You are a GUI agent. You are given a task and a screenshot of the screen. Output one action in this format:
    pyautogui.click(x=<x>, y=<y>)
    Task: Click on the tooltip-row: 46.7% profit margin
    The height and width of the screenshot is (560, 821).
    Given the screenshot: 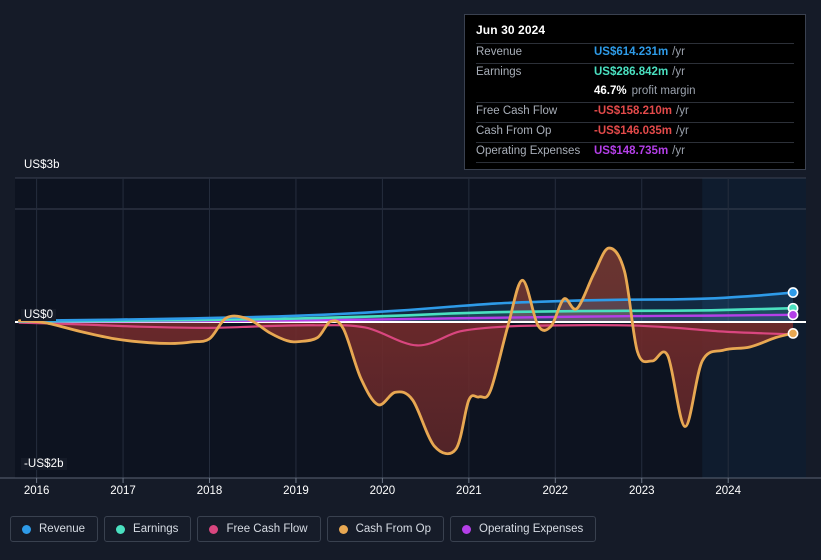 What is the action you would take?
    pyautogui.click(x=635, y=92)
    